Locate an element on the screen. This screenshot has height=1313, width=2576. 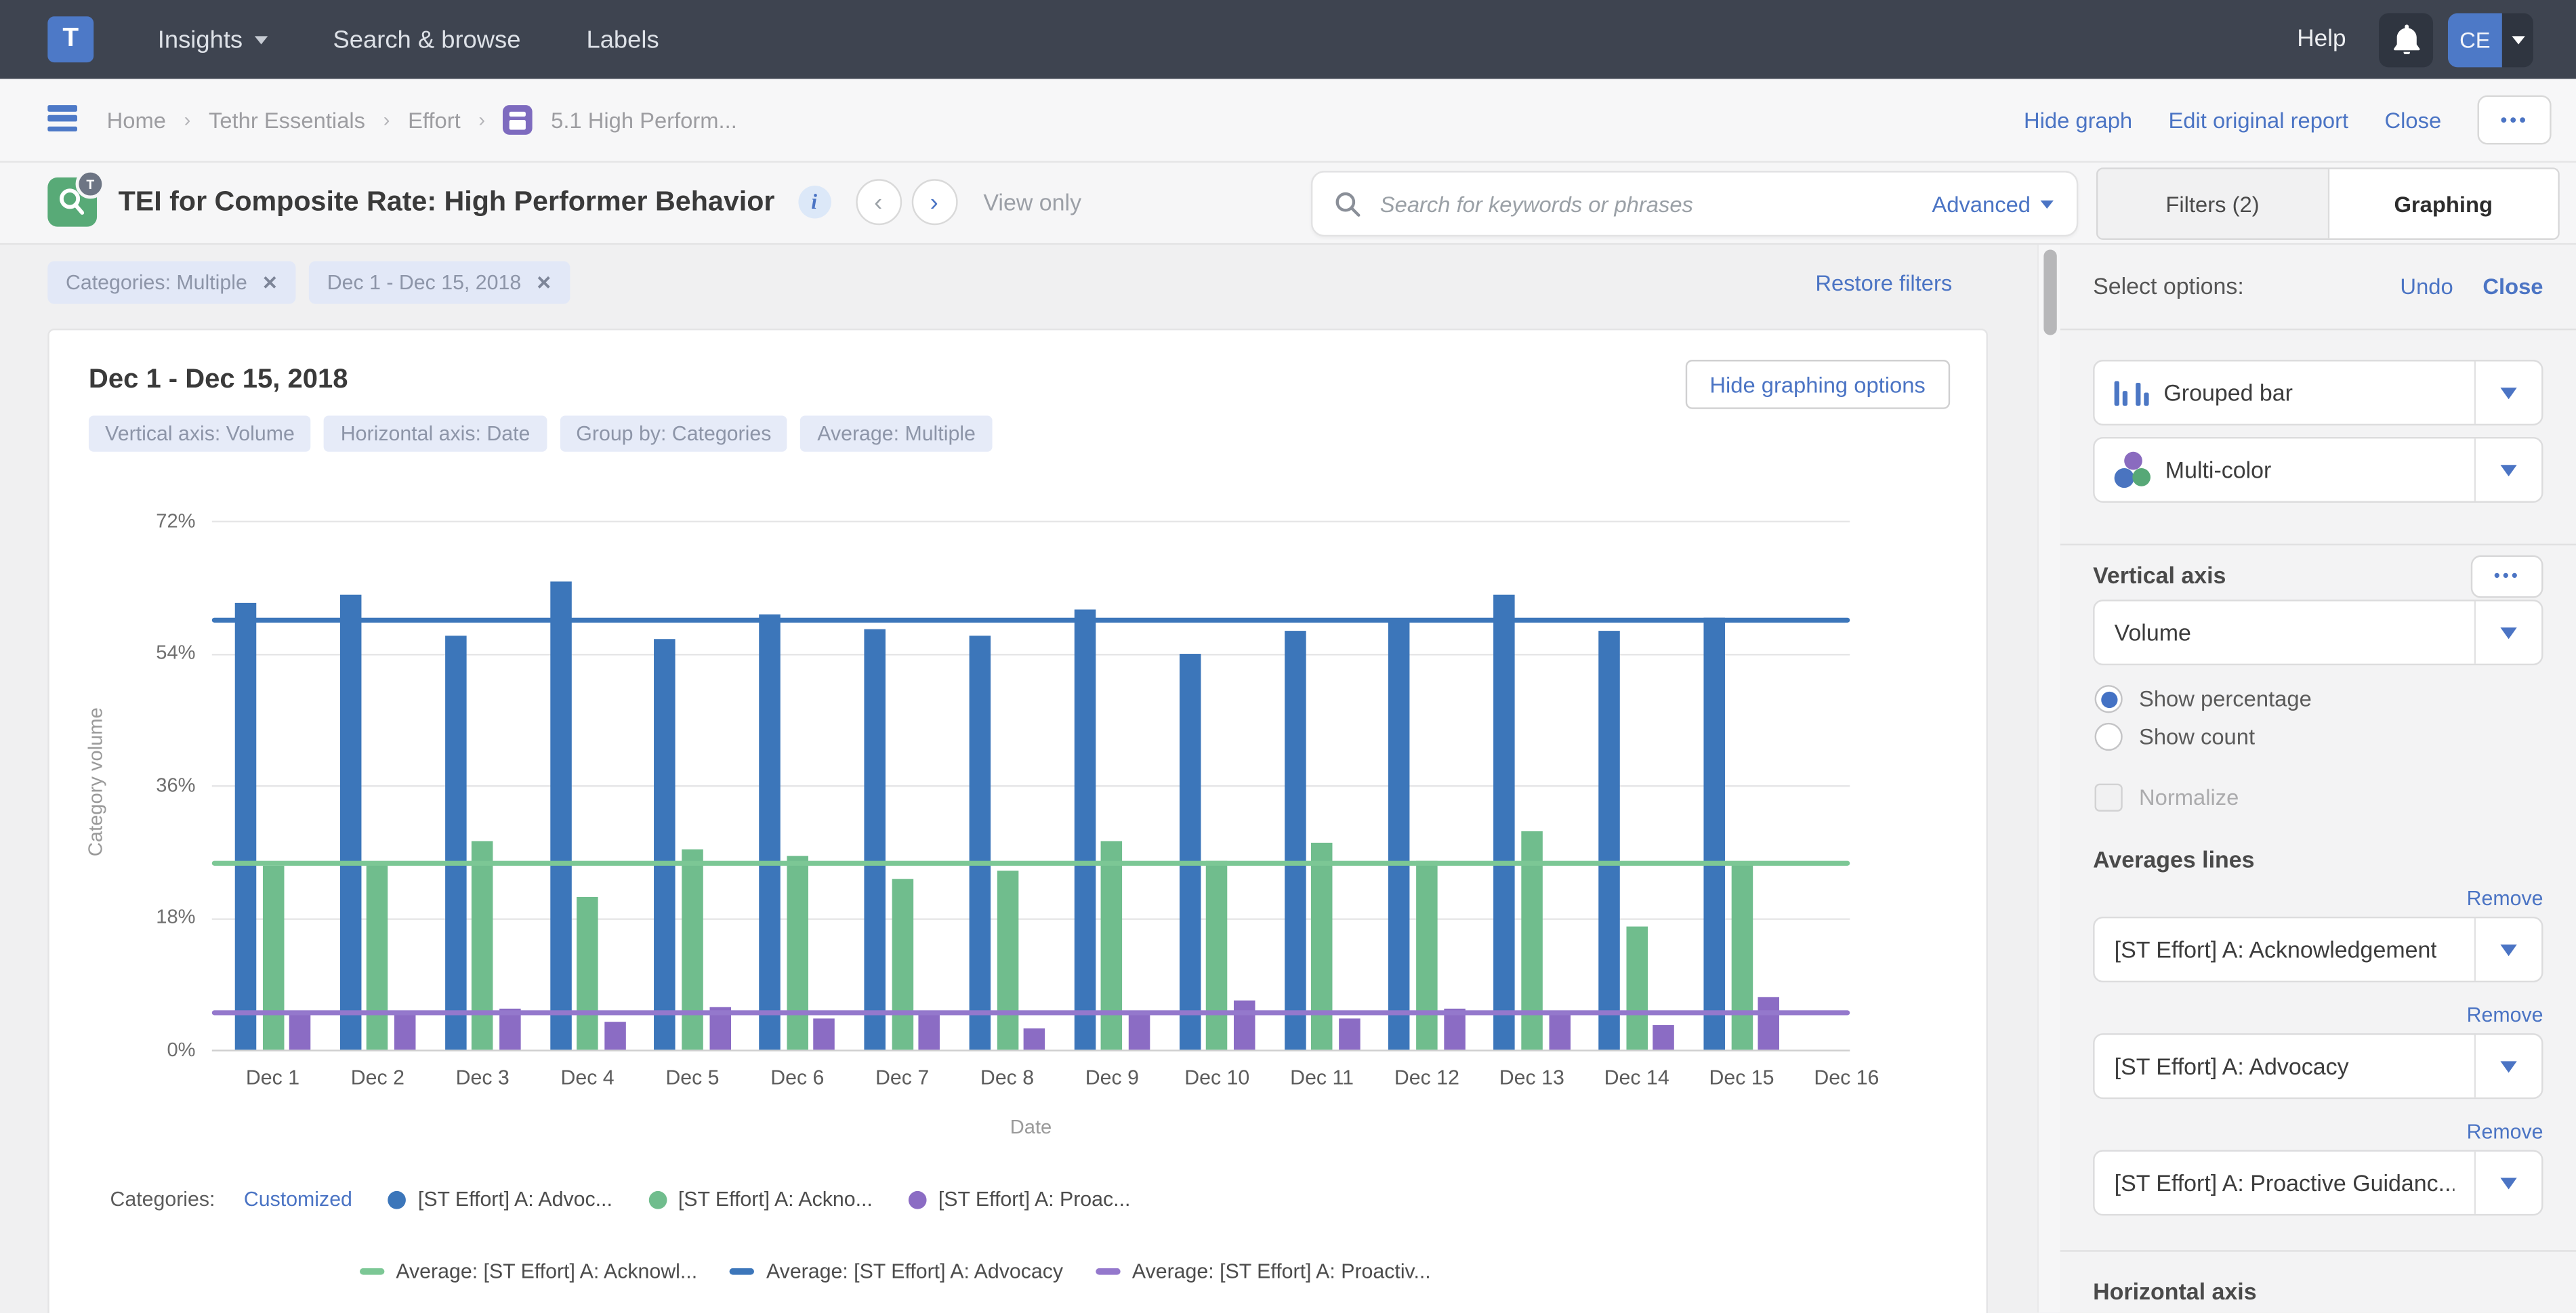
tag-group-by: Group by: Categories is located at coordinates (674, 433).